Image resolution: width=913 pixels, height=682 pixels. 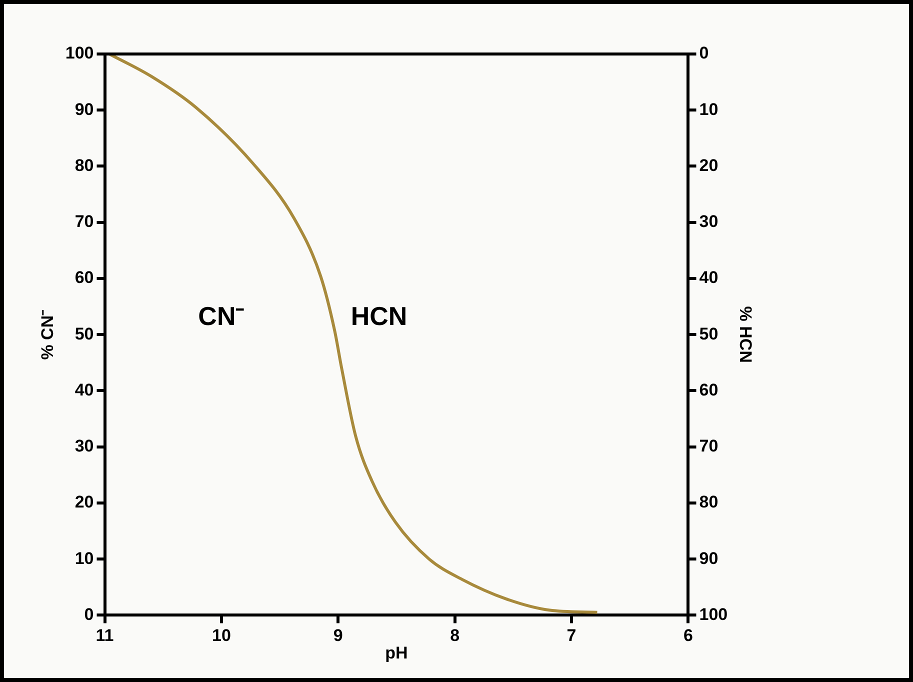 What do you see at coordinates (571, 636) in the screenshot?
I see `x-tick-label: 7` at bounding box center [571, 636].